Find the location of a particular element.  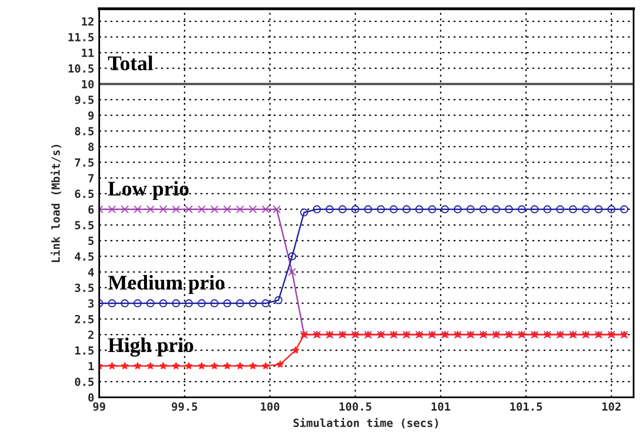

x-tick-label: 101 is located at coordinates (441, 406).